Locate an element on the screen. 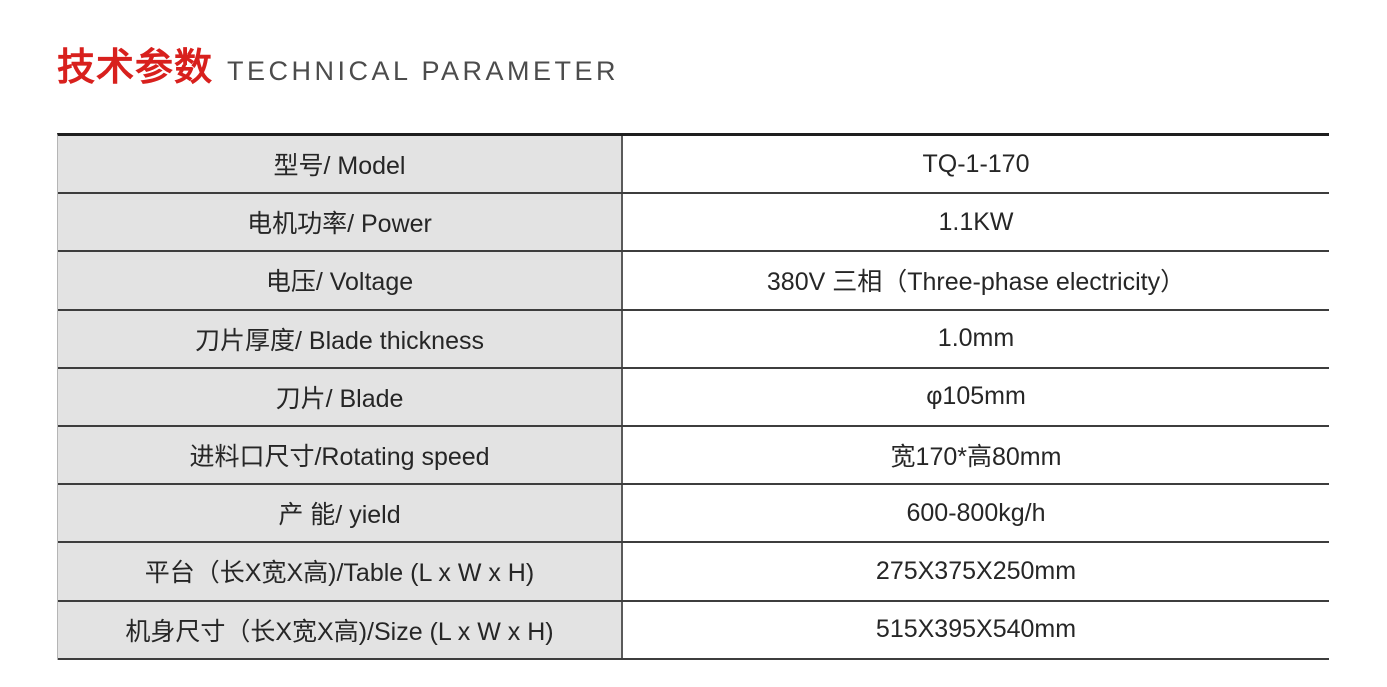 The image size is (1387, 687). param-label: 刀片/ Blade is located at coordinates (340, 396).